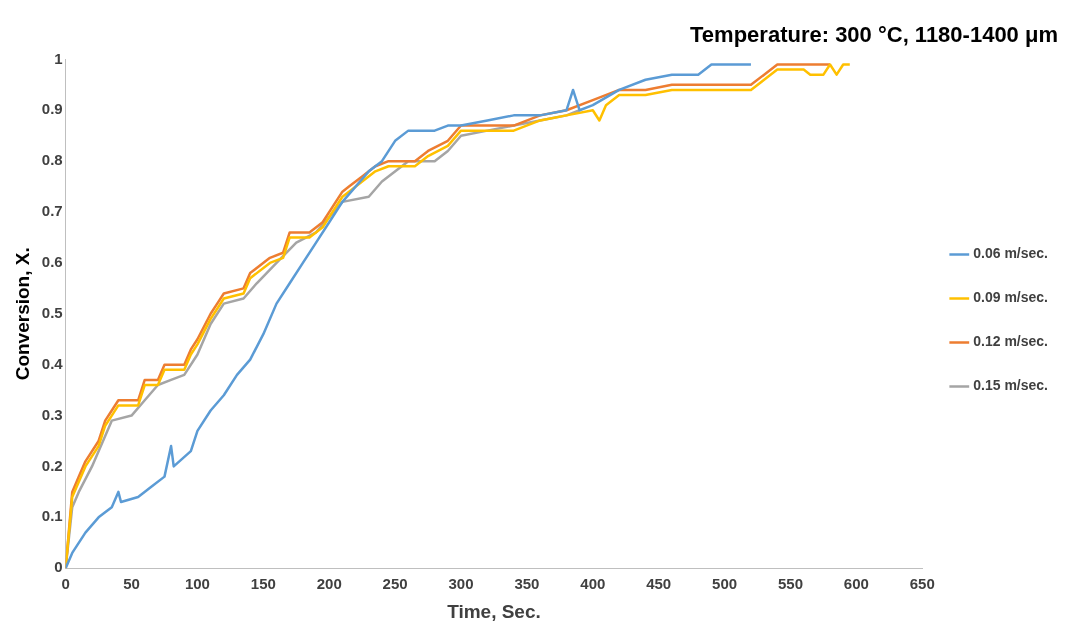 This screenshot has height=644, width=1078. I want to click on y-tick-label: 0.3, so click(52, 414).